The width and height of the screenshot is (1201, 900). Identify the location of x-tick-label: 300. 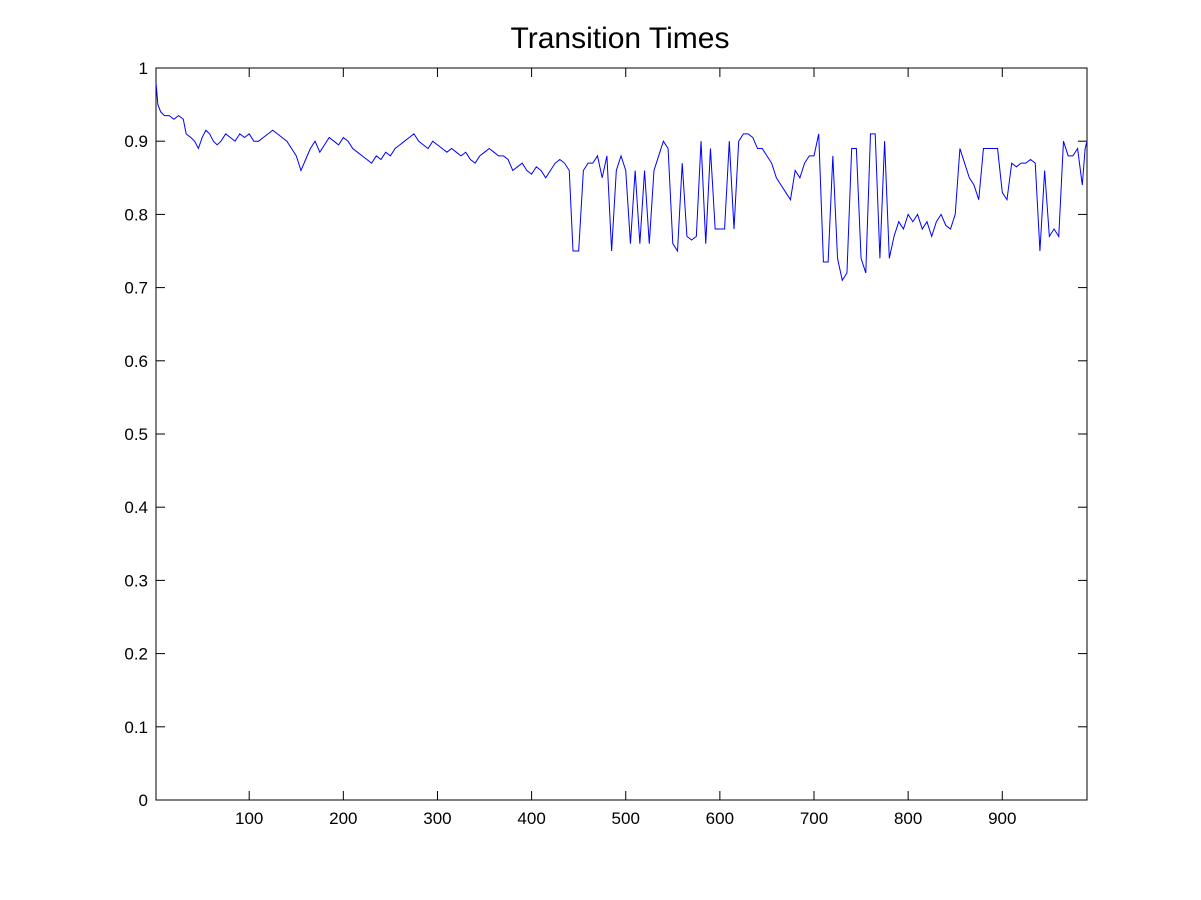
(437, 818).